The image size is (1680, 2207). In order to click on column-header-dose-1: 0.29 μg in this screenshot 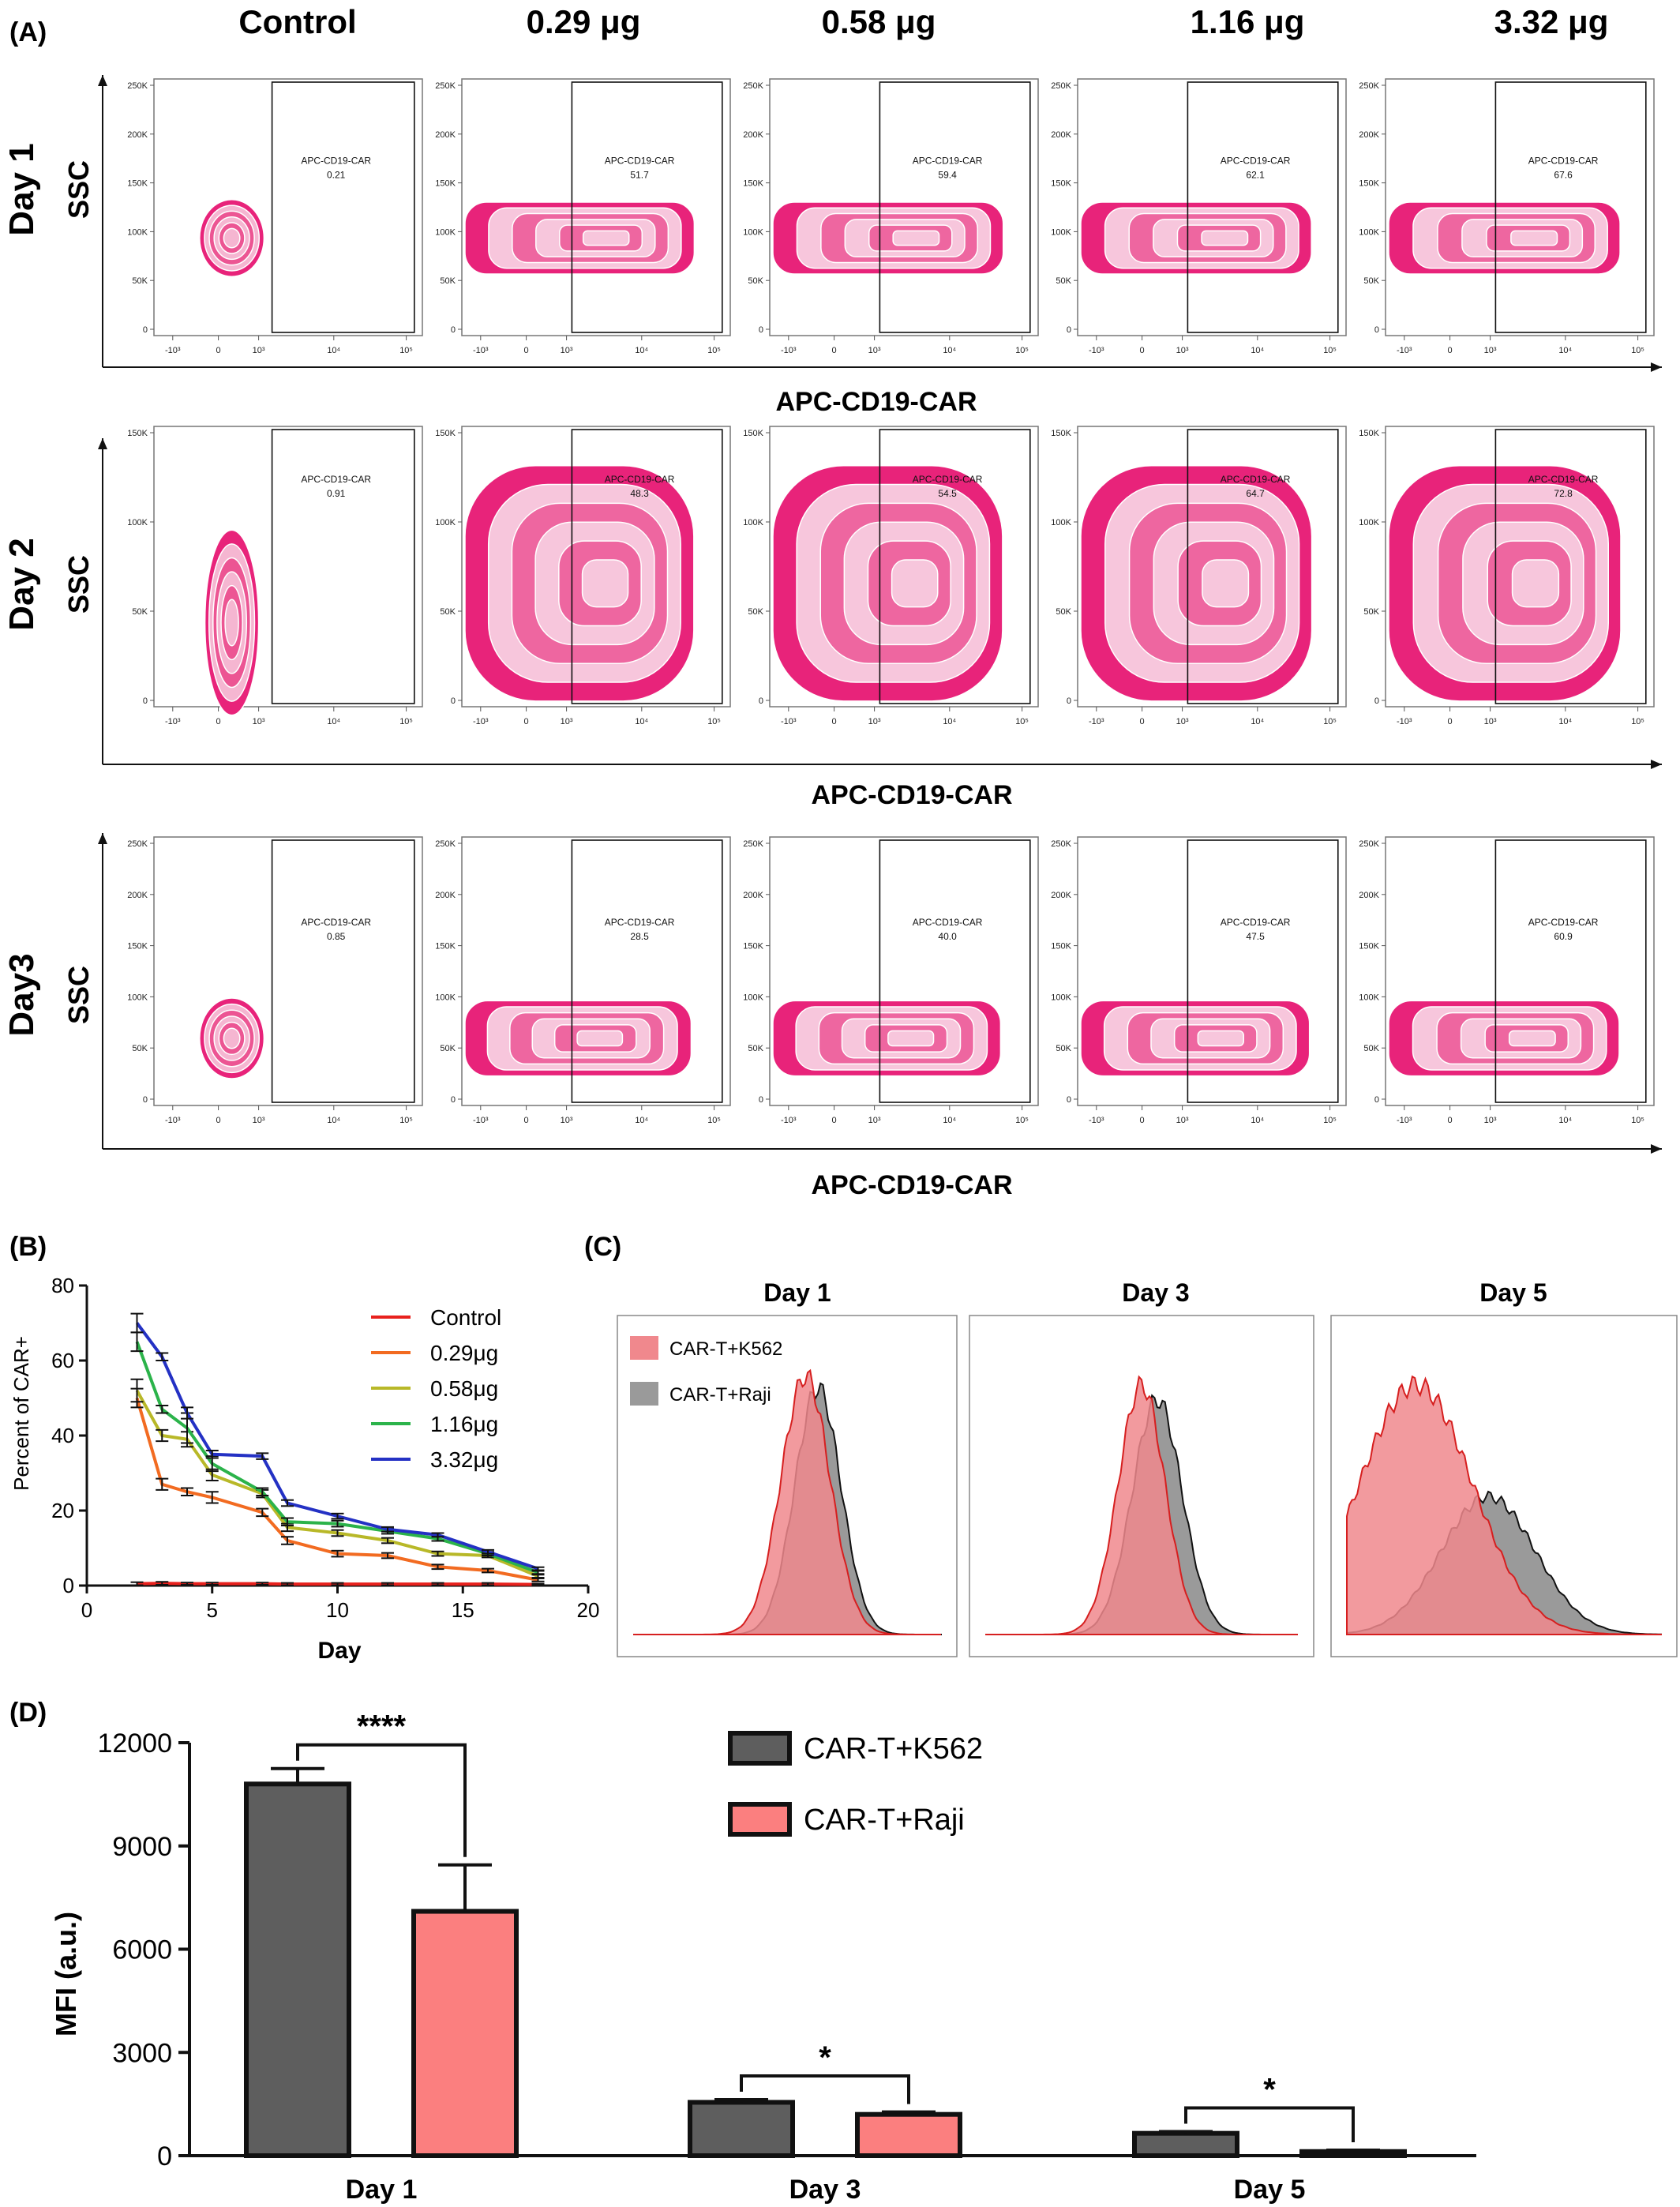, I will do `click(584, 21)`.